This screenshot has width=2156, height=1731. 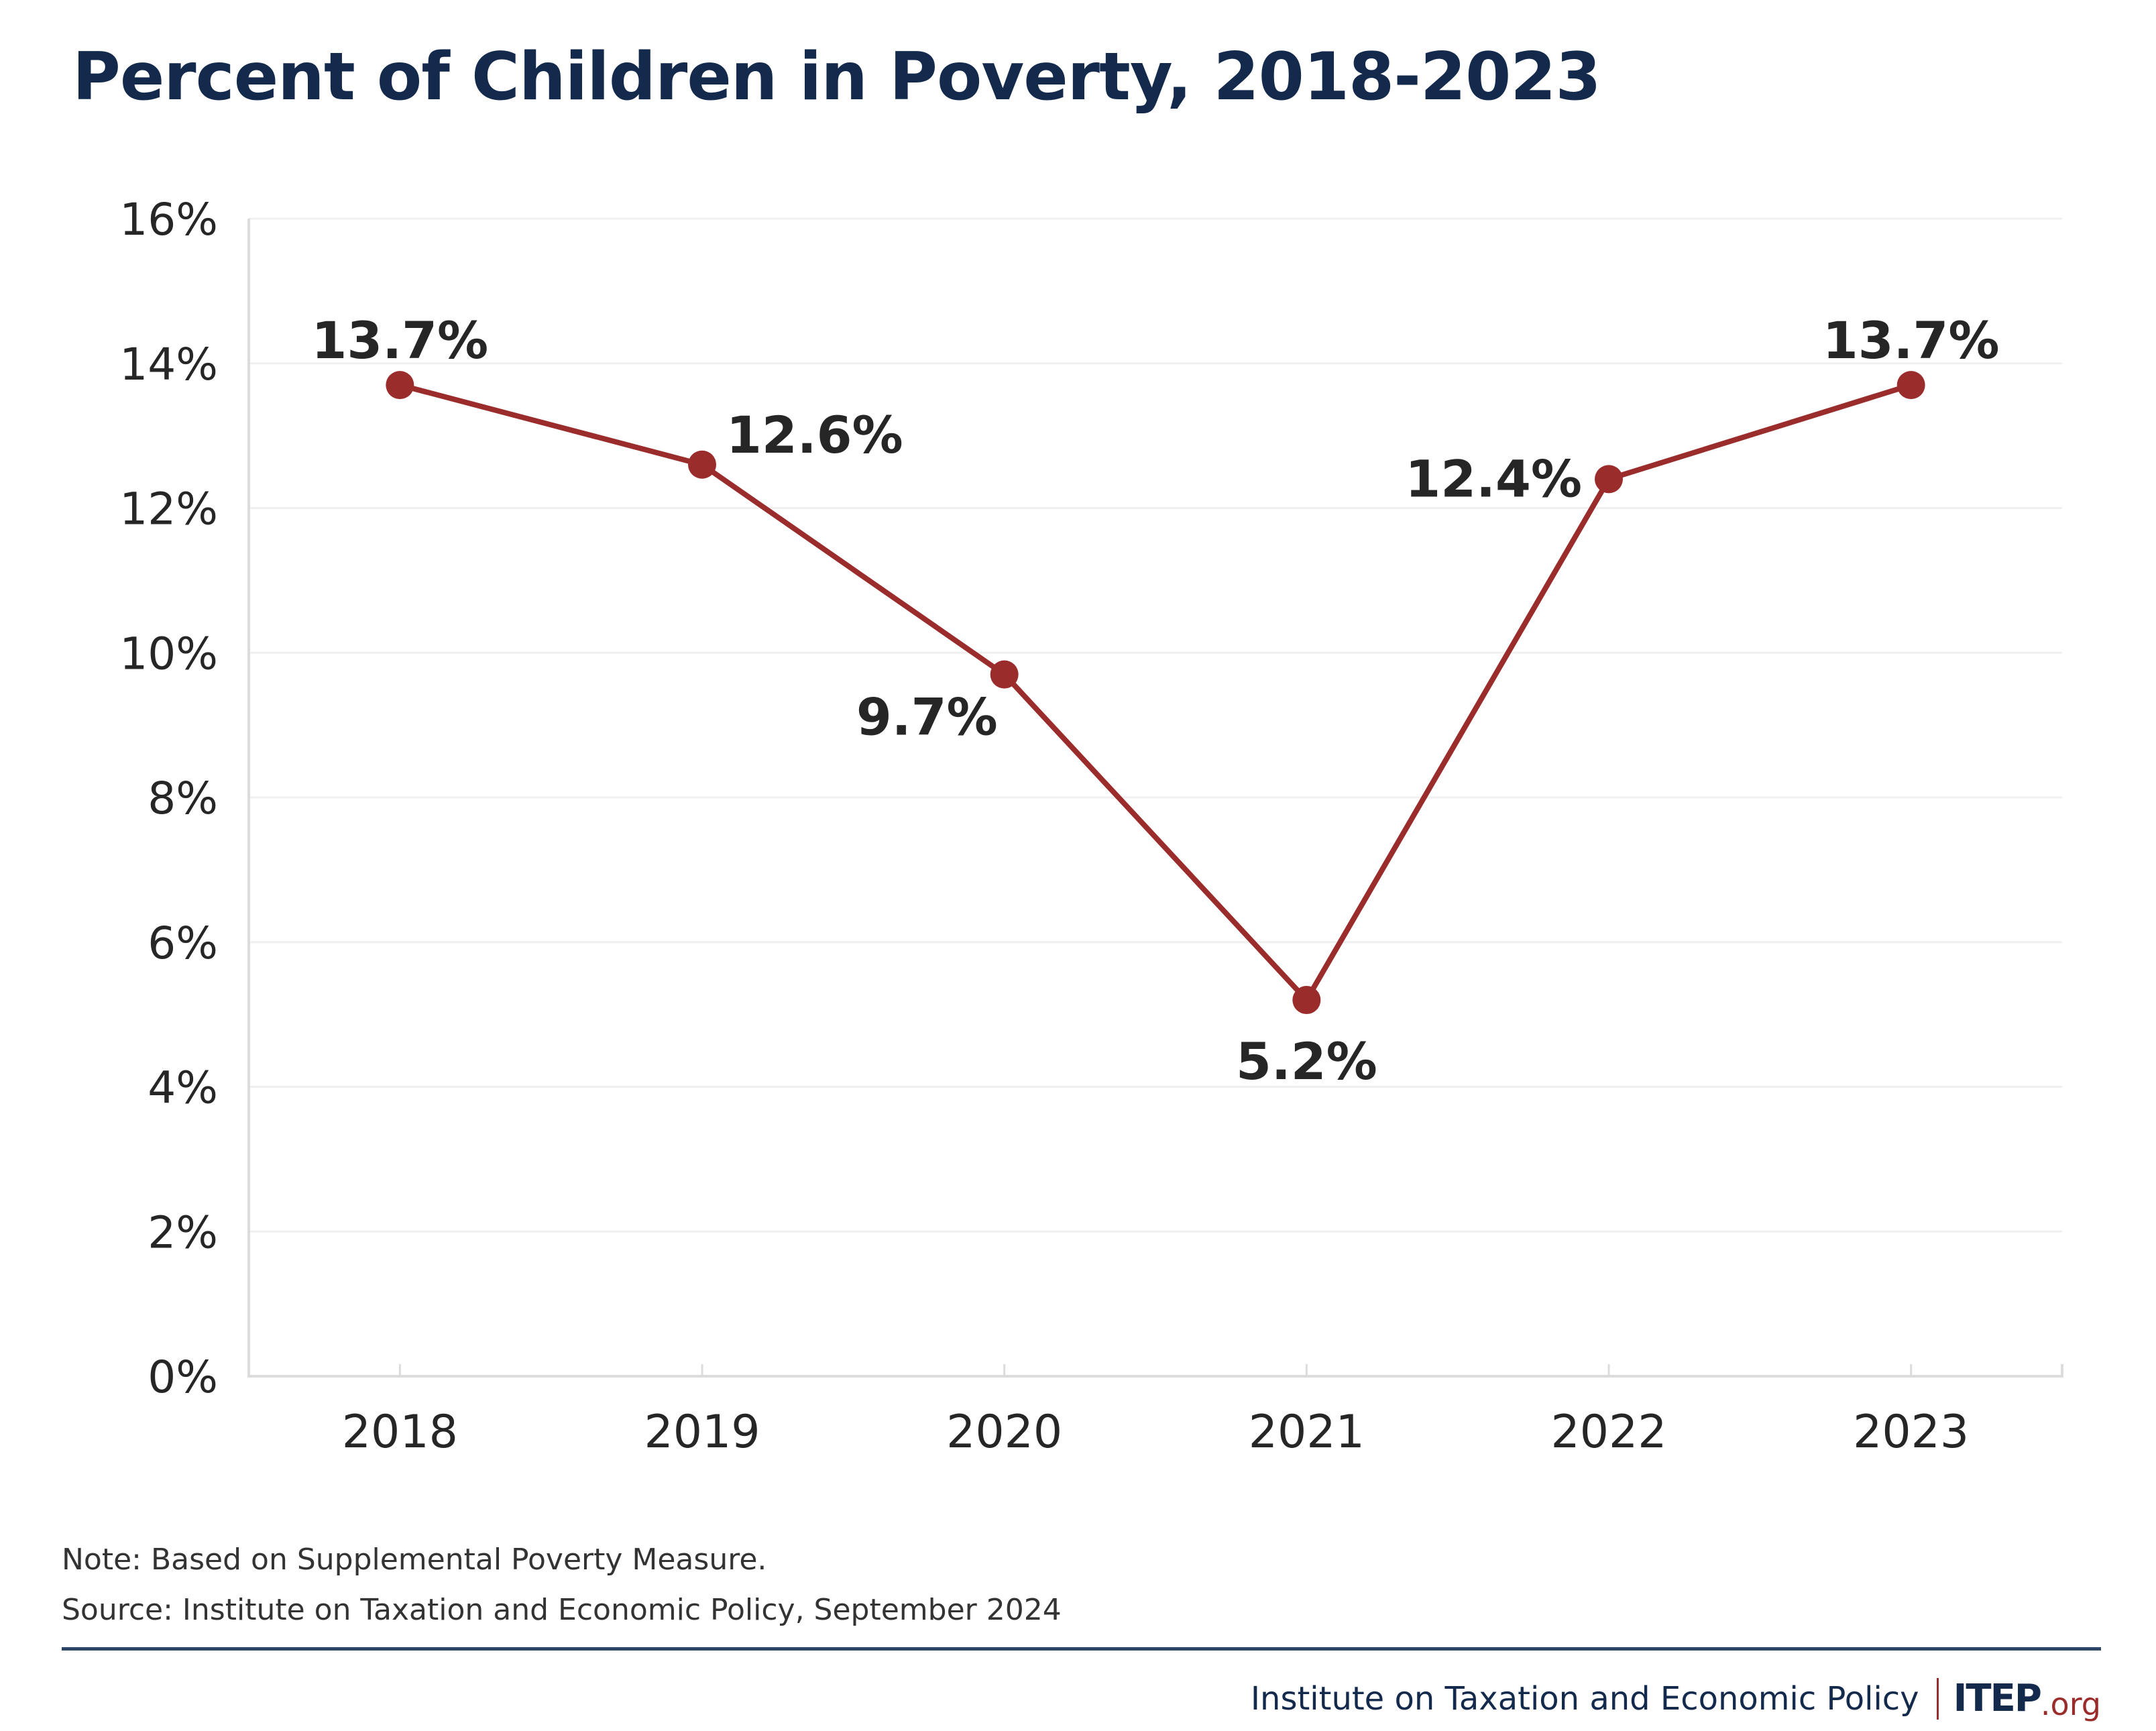 What do you see at coordinates (400, 1432) in the screenshot?
I see `x-tick-label: 2018` at bounding box center [400, 1432].